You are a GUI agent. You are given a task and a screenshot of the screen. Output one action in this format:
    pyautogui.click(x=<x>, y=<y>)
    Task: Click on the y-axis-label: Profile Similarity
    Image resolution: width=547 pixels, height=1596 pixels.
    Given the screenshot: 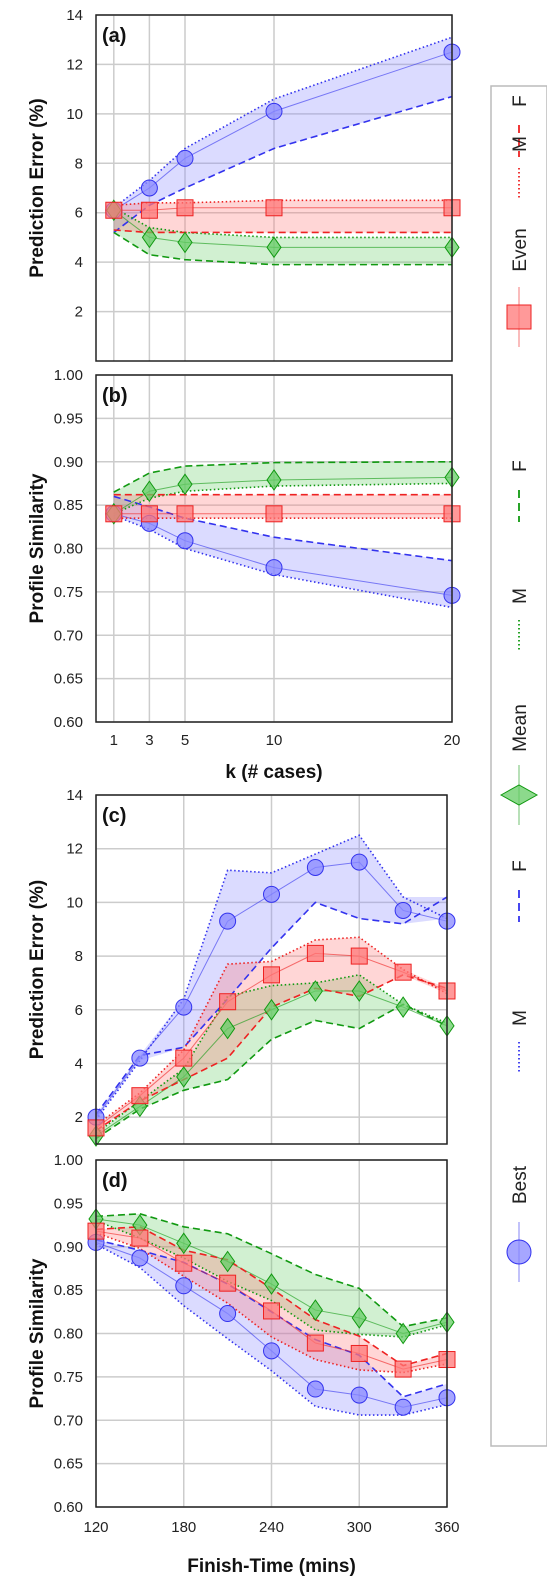 What is the action you would take?
    pyautogui.click(x=37, y=1333)
    